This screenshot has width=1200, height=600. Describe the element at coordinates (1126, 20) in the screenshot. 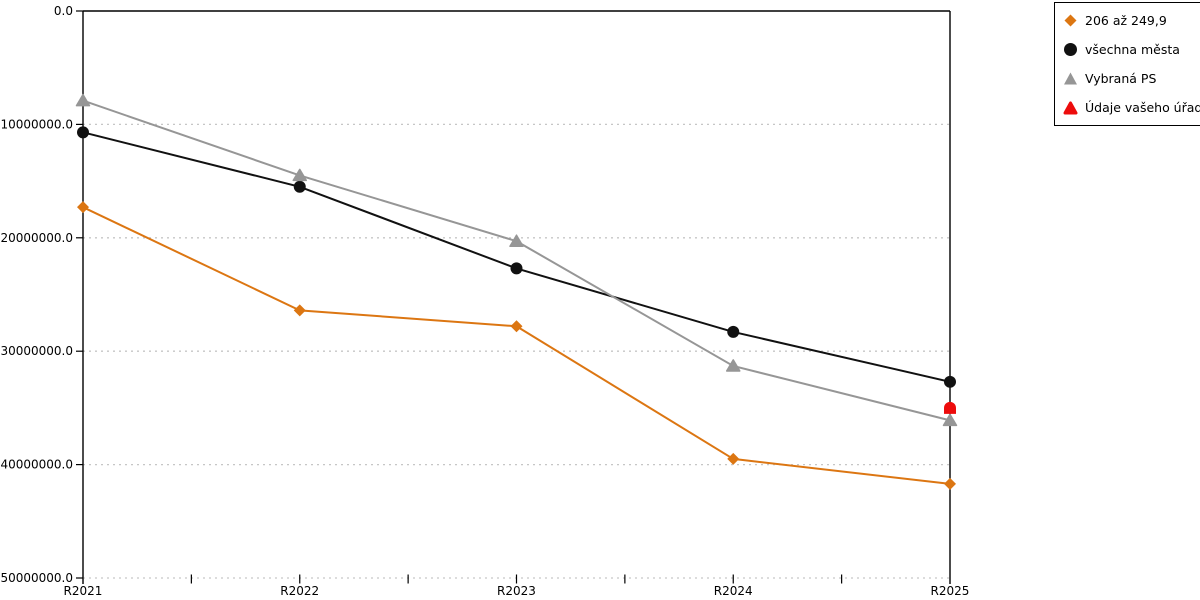

I see `legend-label: 206 až 249,9` at that location.